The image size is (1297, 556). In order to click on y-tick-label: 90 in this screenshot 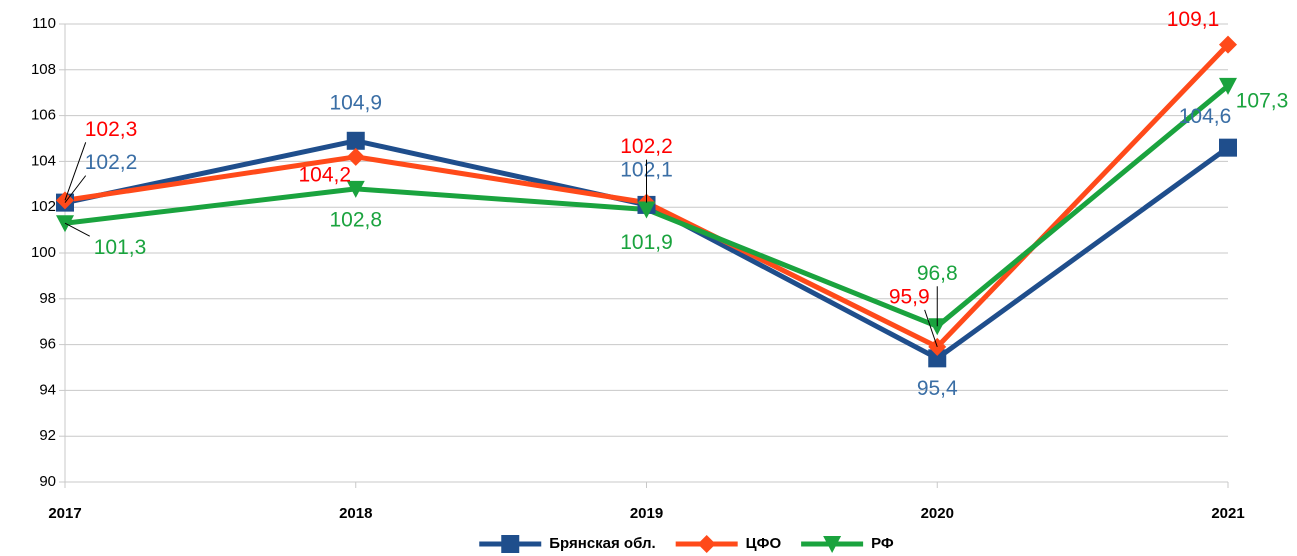, I will do `click(47, 481)`.